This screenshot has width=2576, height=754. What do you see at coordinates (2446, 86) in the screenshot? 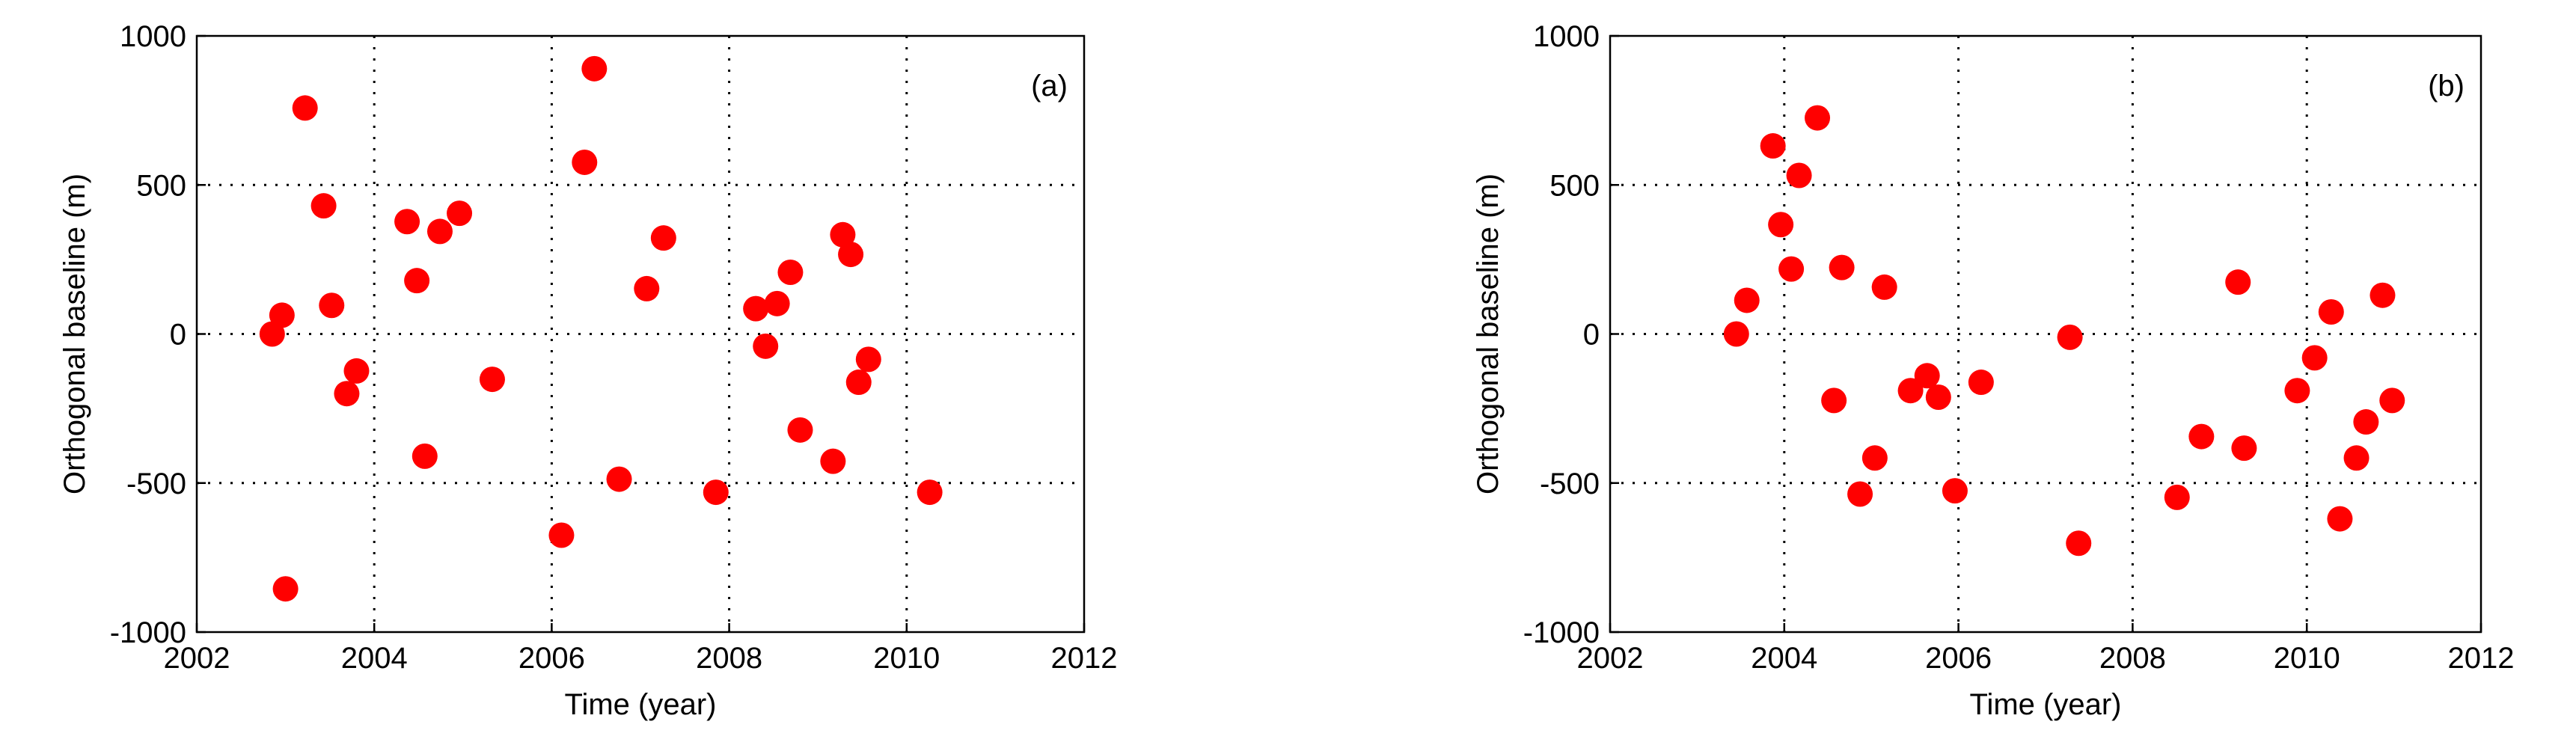
I see `panel-label: (b)` at bounding box center [2446, 86].